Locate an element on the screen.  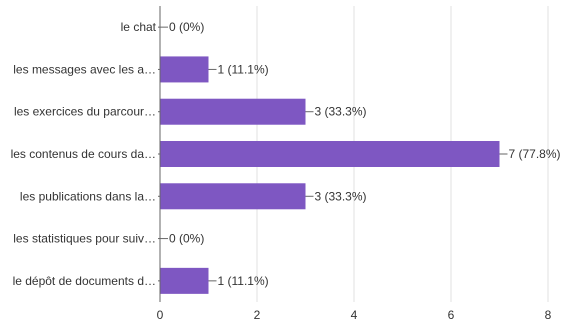
x-tick-label: 4 is located at coordinates (354, 315).